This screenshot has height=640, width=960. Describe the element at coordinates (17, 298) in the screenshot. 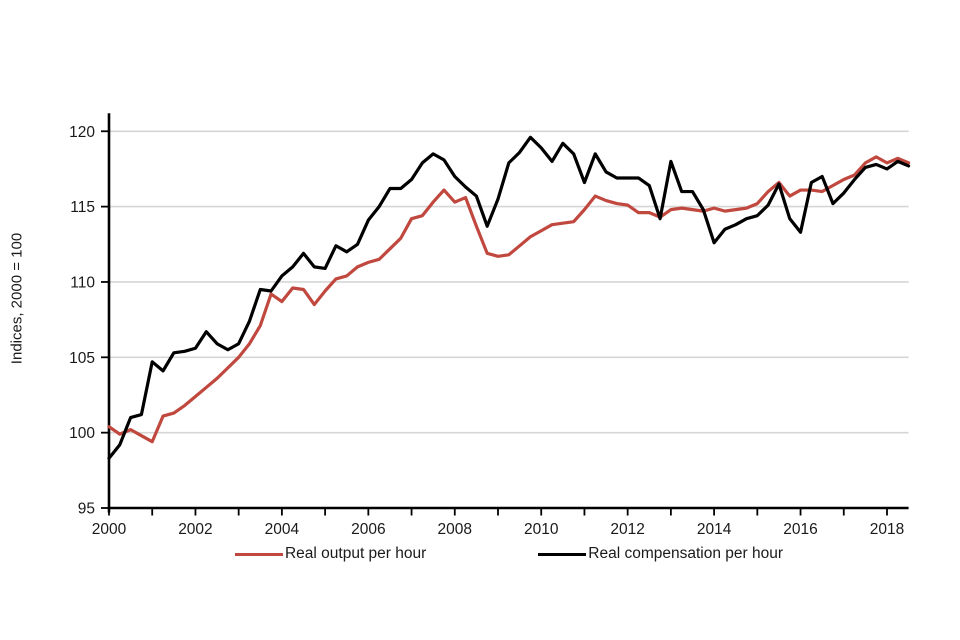

I see `y-axis-title: Indices, 2000 = 100` at that location.